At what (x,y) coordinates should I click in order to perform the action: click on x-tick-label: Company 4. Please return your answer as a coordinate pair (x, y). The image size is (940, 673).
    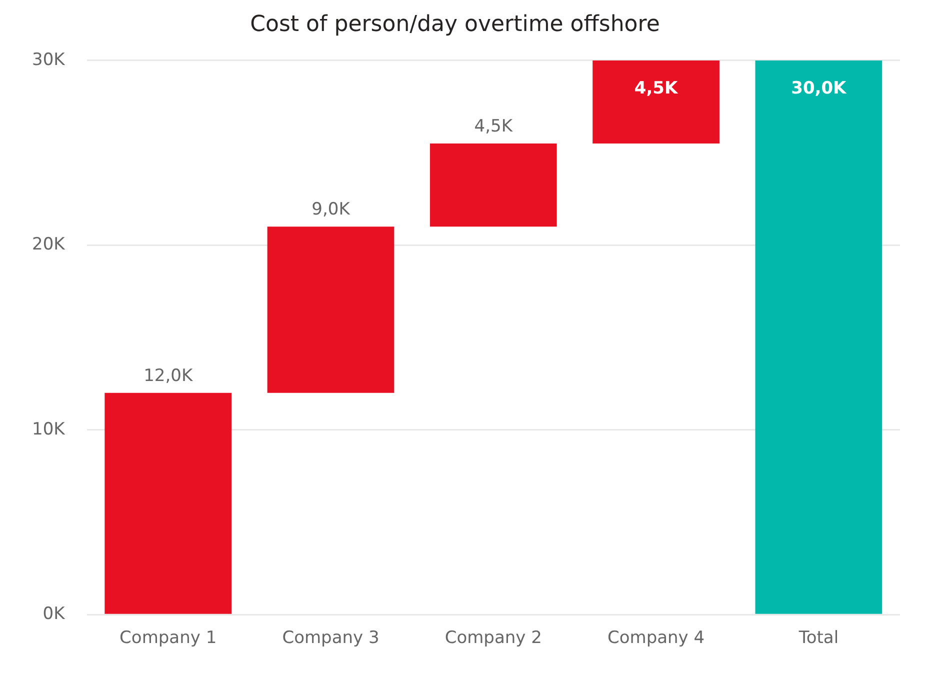
    Looking at the image, I should click on (656, 638).